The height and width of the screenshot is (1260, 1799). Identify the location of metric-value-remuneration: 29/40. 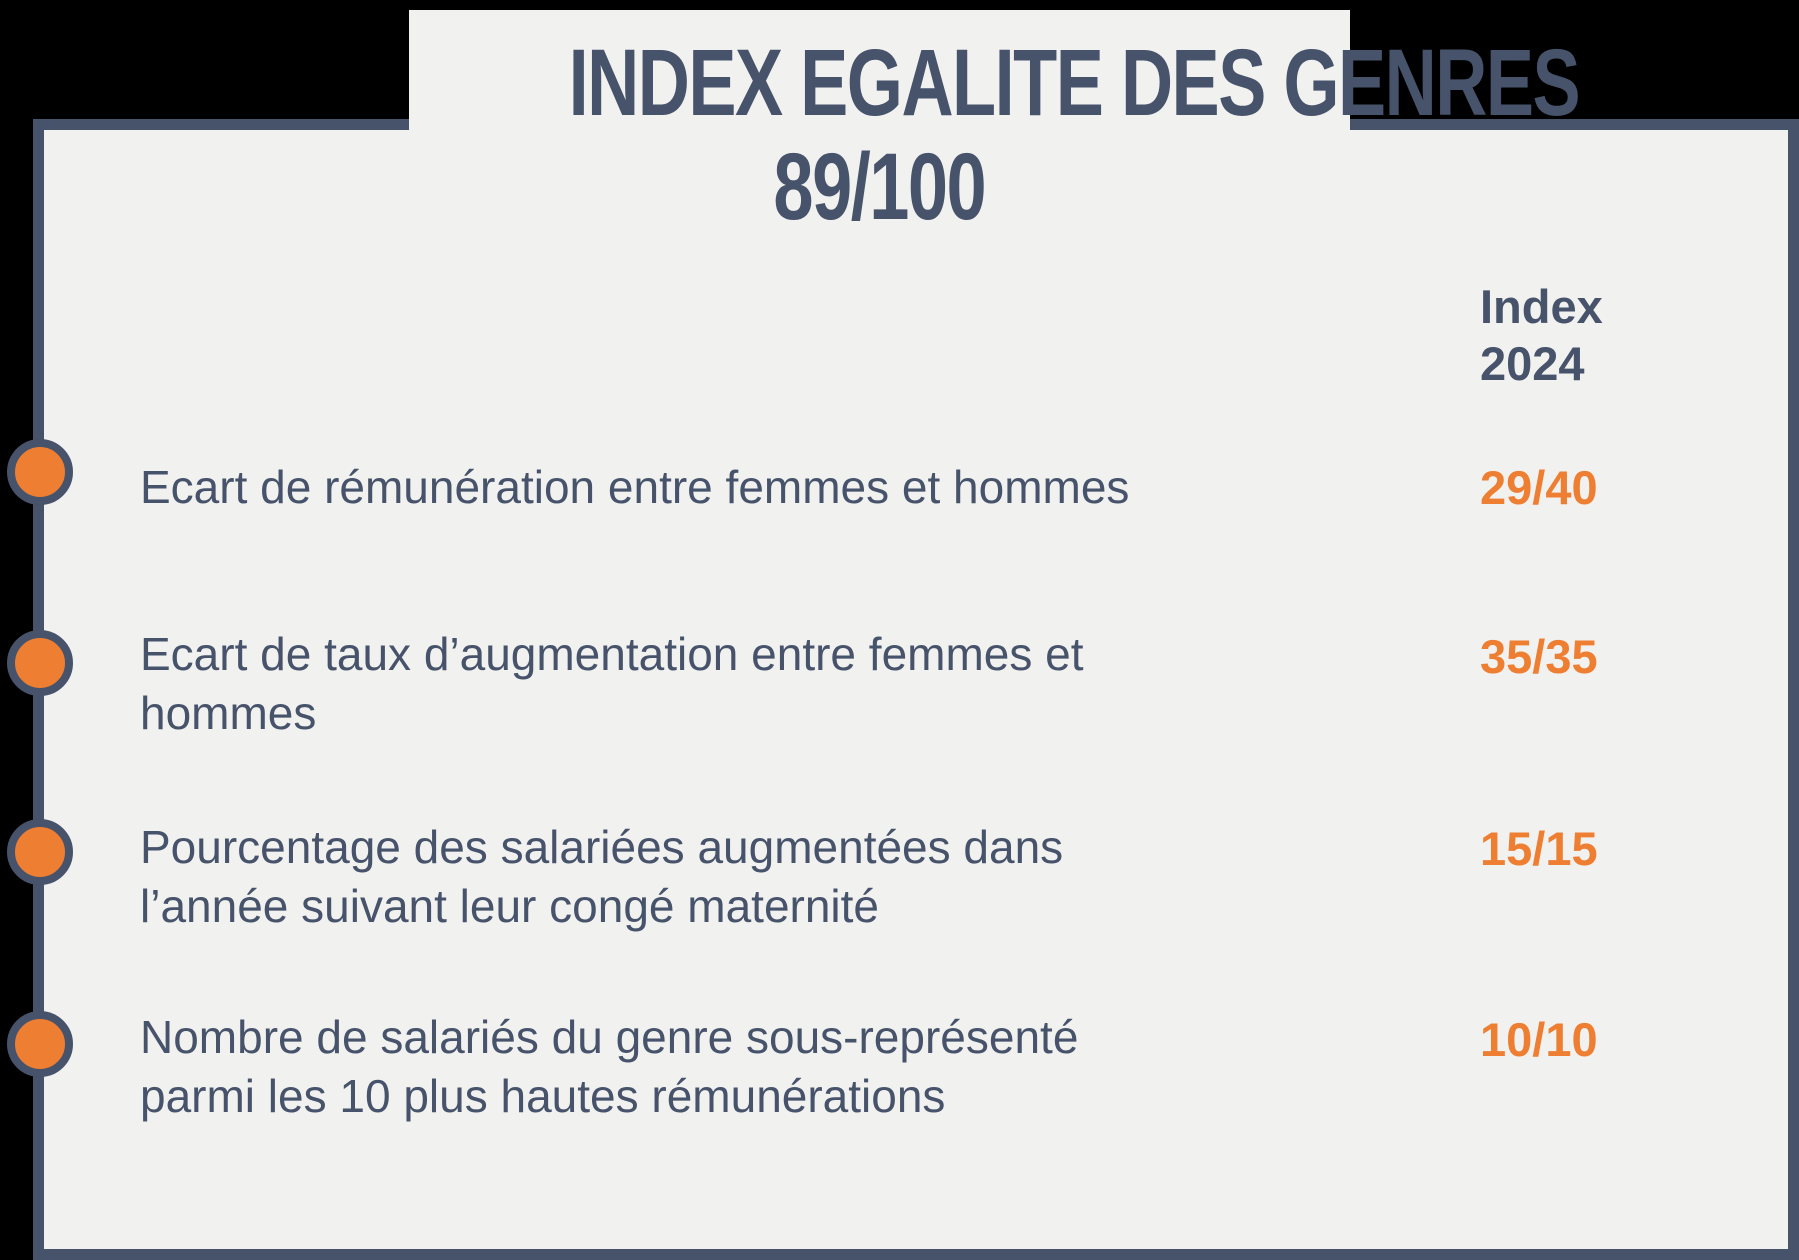
(1539, 487).